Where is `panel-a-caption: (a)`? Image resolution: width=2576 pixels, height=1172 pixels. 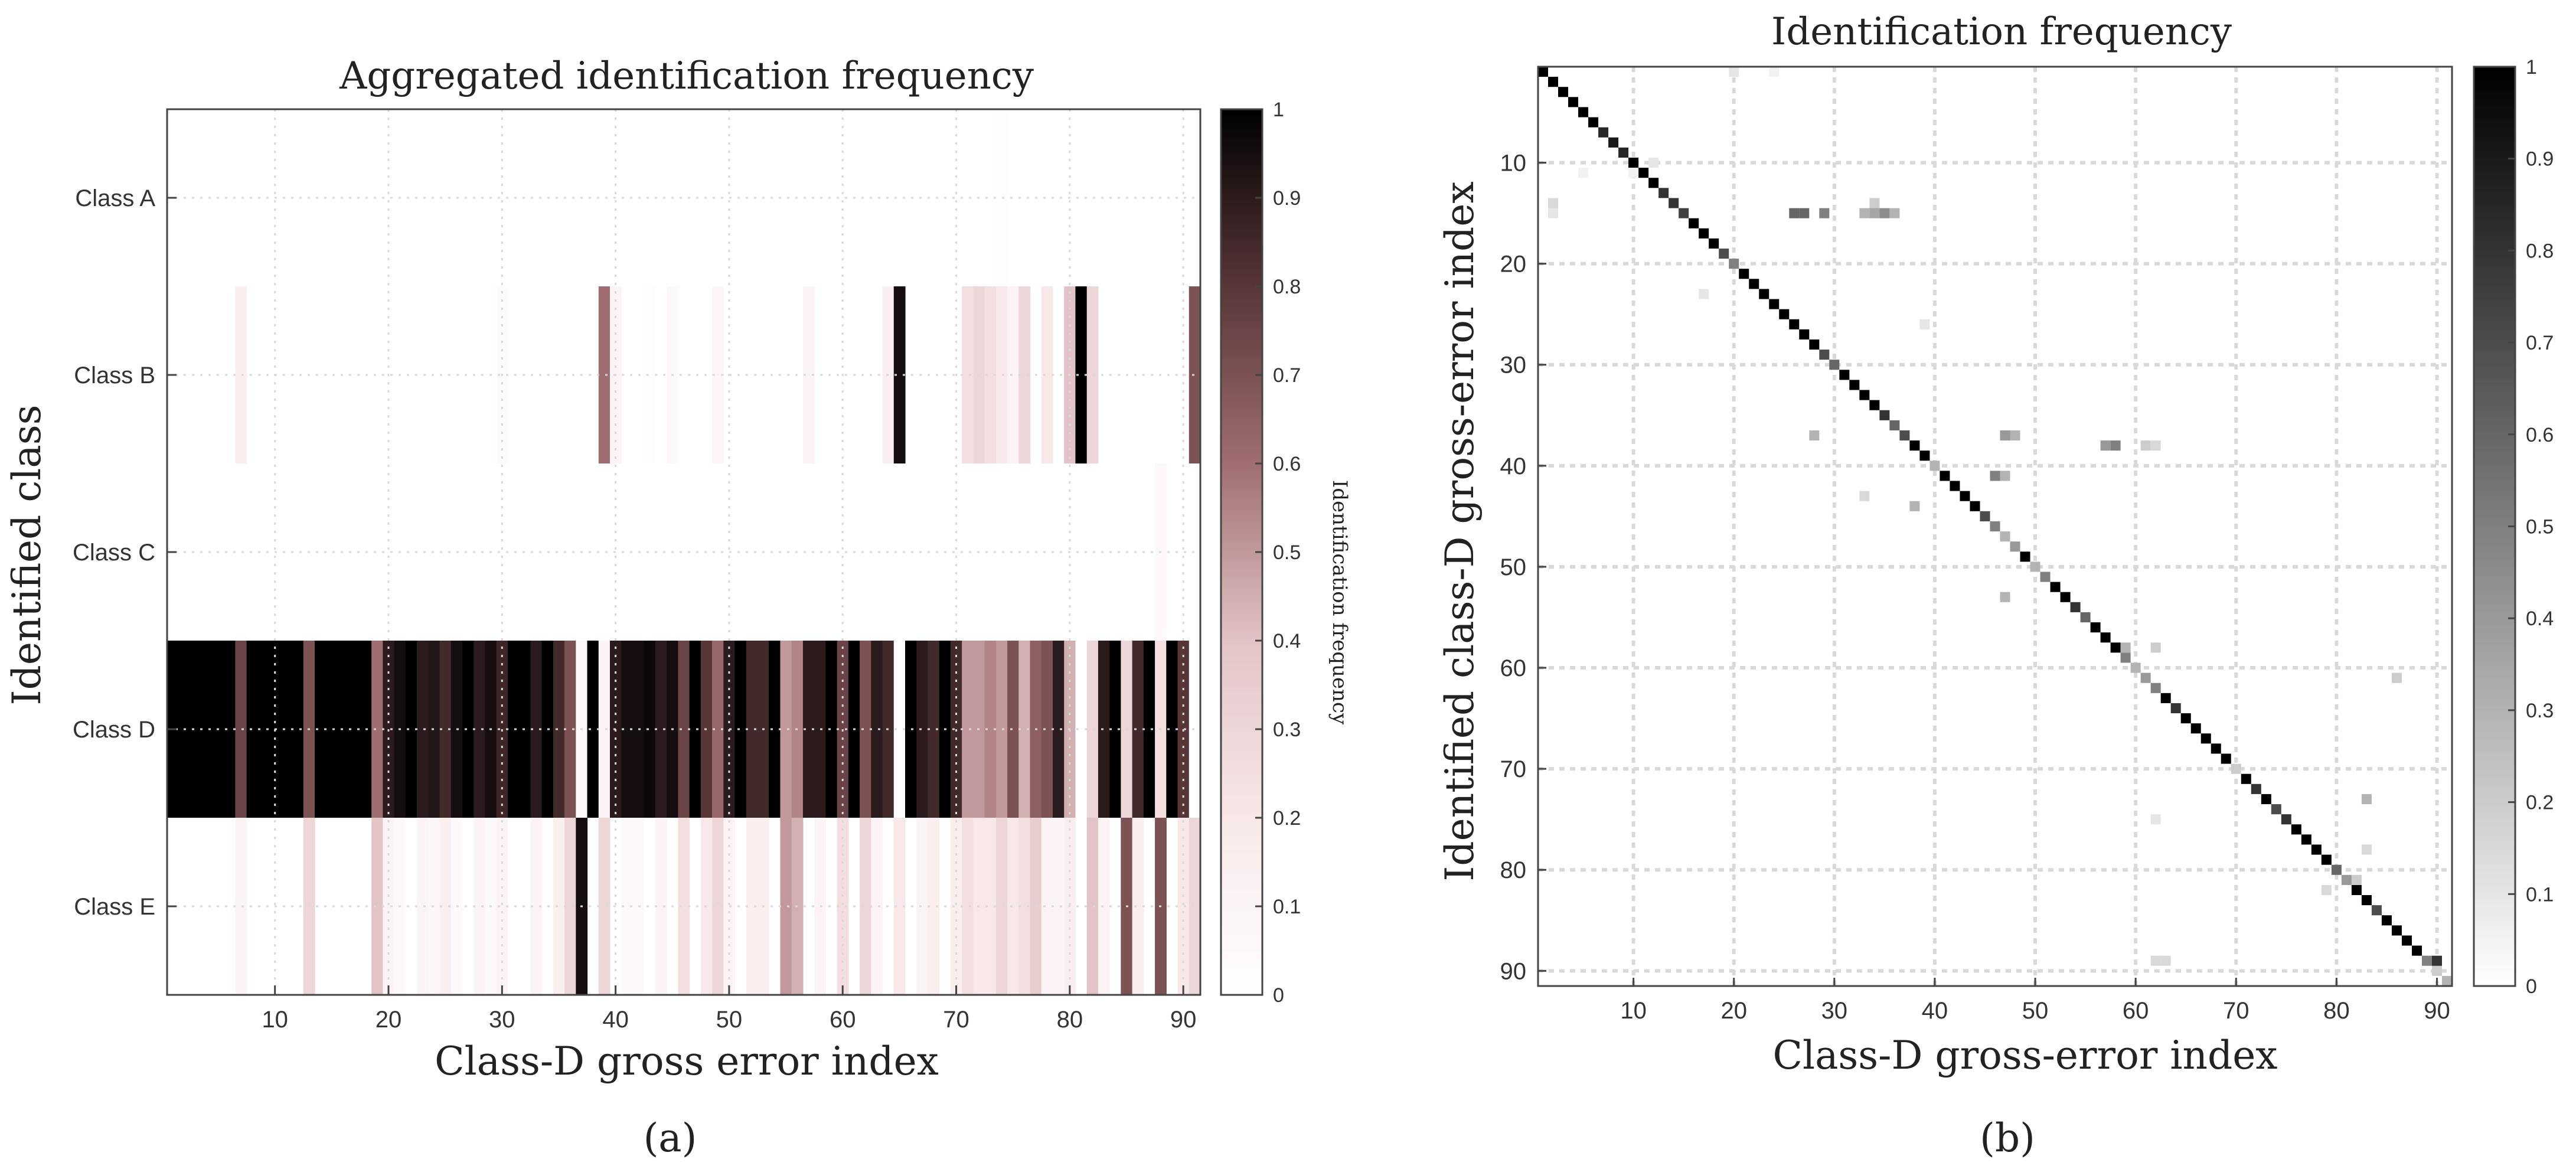 panel-a-caption: (a) is located at coordinates (670, 1138).